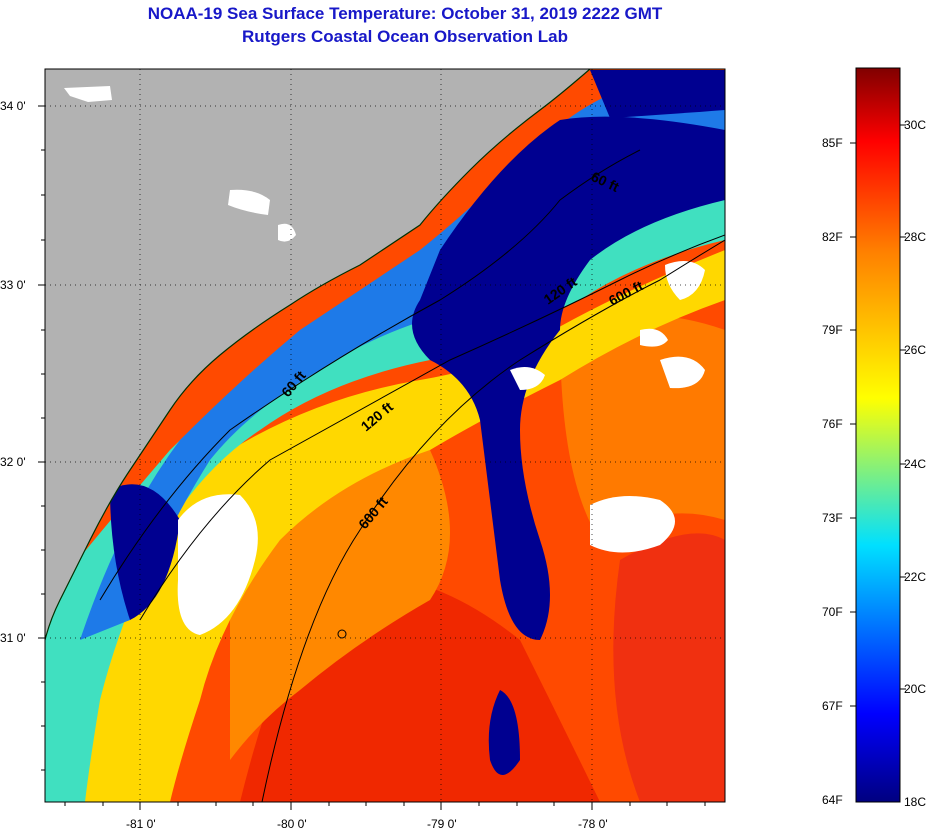  I want to click on buoy-marker, so click(342, 634).